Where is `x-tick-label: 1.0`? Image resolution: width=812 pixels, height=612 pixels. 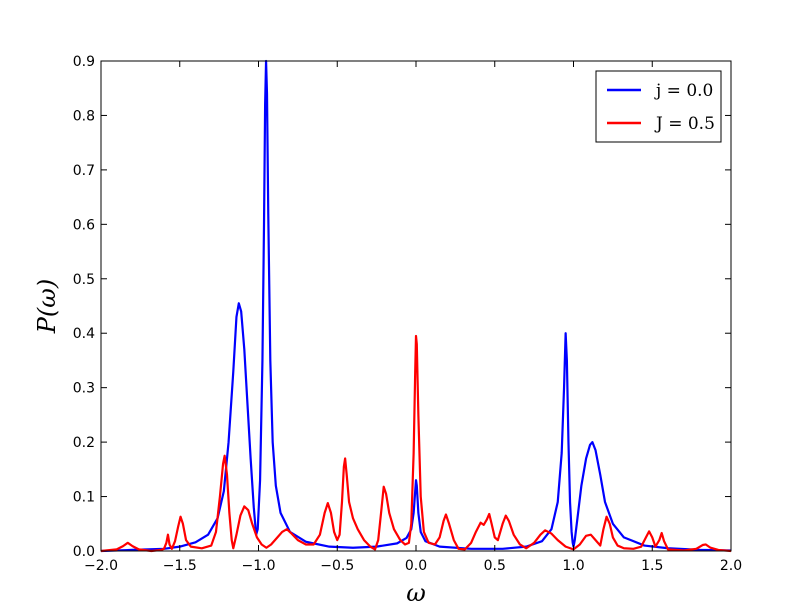 x-tick-label: 1.0 is located at coordinates (573, 566).